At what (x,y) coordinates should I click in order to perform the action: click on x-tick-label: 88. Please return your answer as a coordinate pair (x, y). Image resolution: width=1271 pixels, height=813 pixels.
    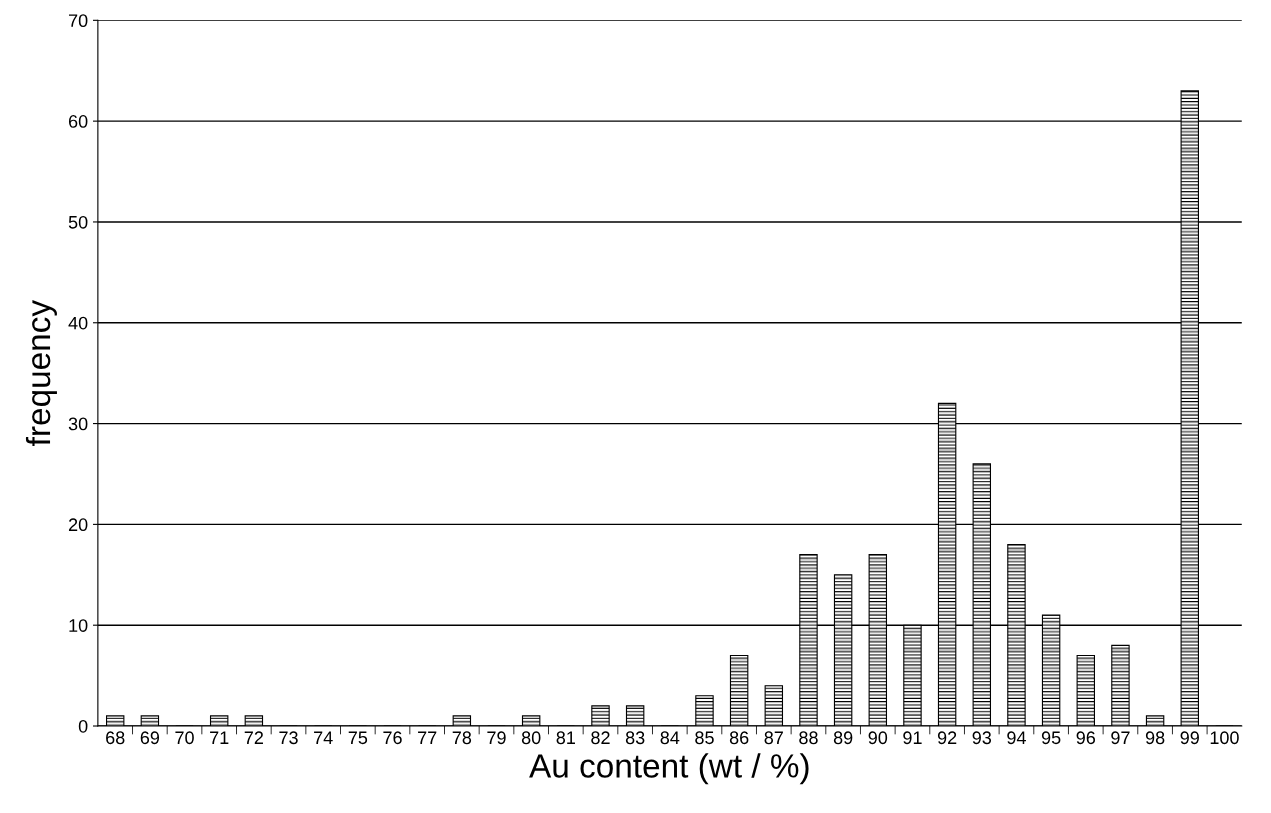
    Looking at the image, I should click on (808, 738).